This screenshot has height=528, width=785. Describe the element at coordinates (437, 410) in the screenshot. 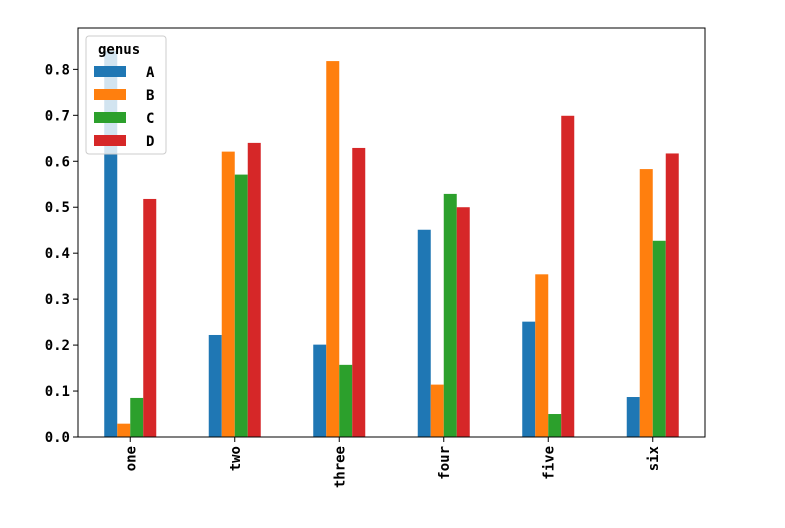

I see `bar-B-four` at that location.